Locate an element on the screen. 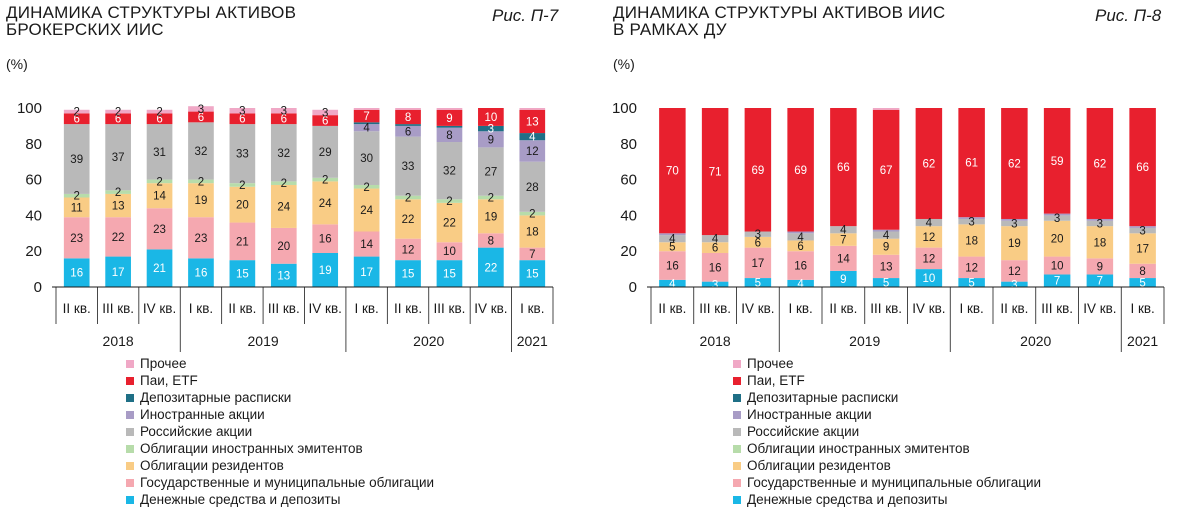  y-tick-label: 0 is located at coordinates (38, 287).